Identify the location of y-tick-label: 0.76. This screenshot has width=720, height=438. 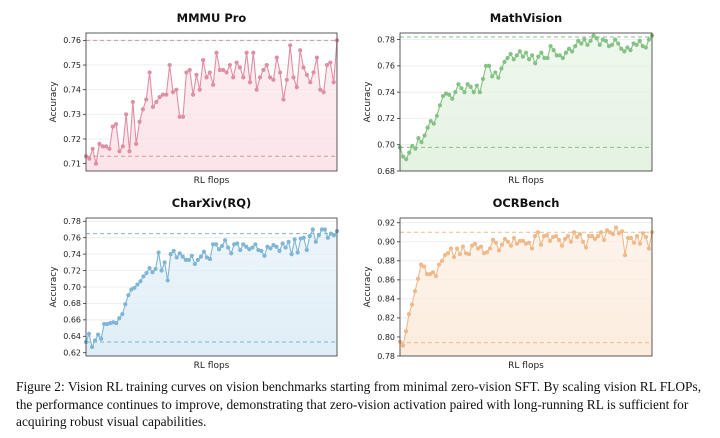
(386, 66).